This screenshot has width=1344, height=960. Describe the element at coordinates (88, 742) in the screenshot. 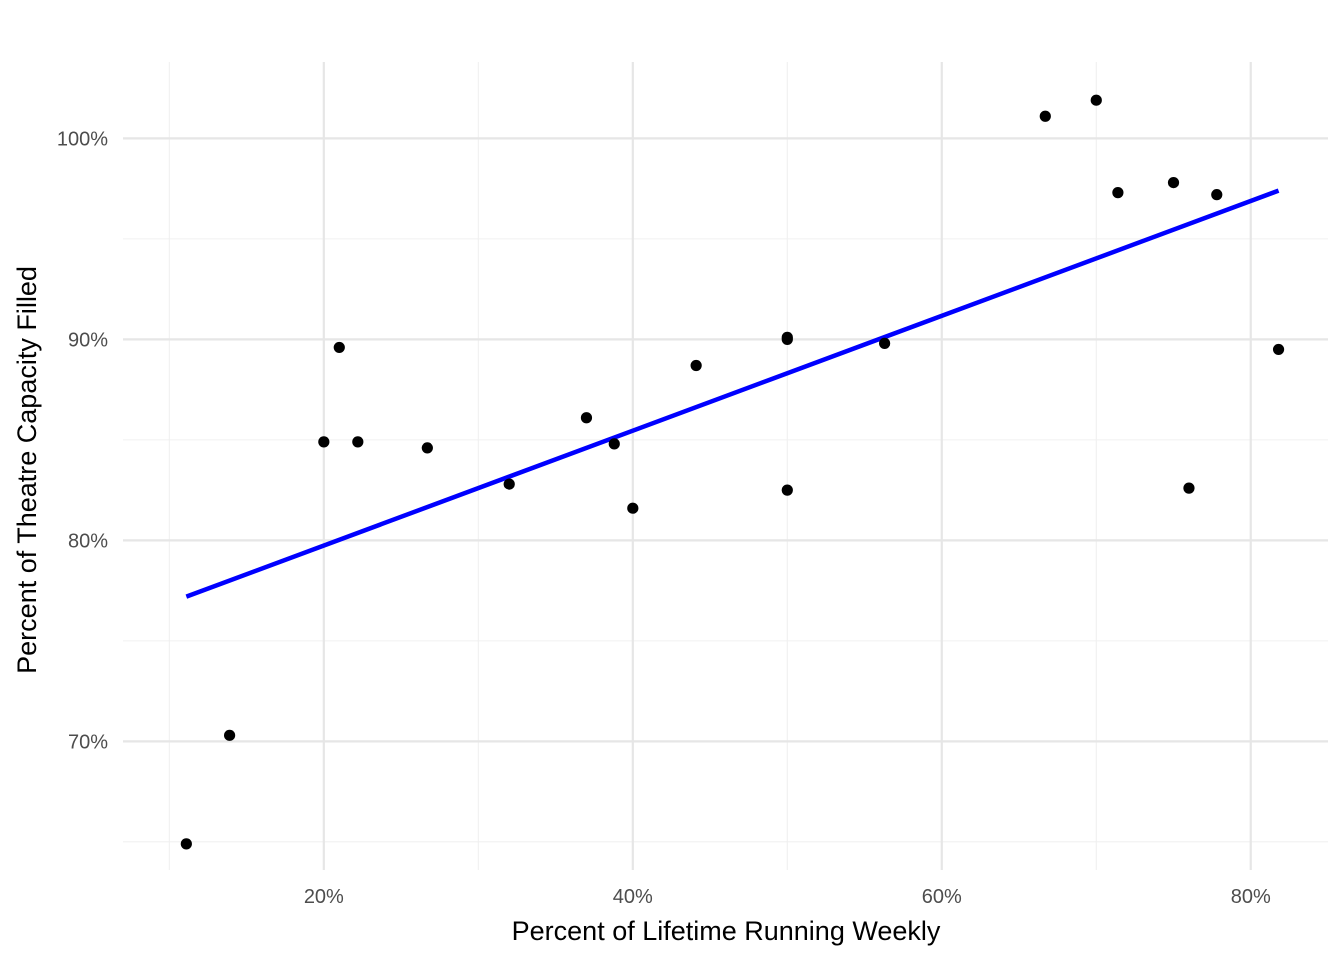

I see `y-tick-label: 70%` at that location.